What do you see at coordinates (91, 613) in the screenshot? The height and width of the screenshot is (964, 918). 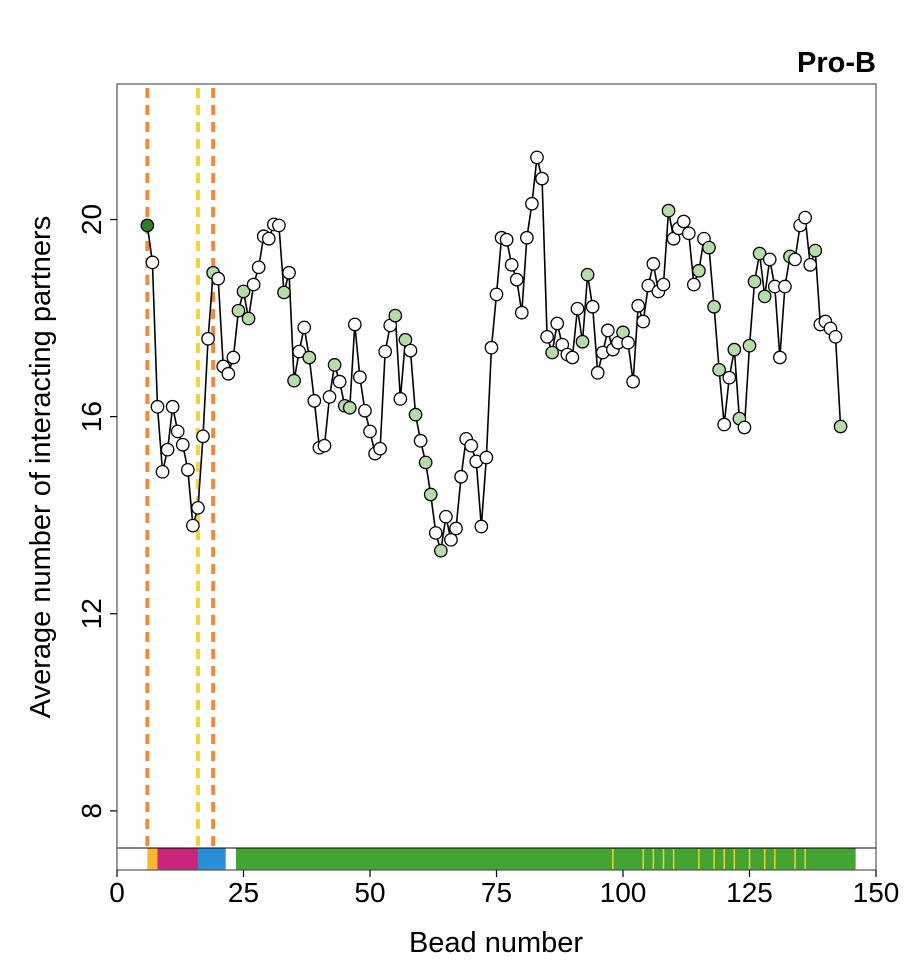 I see `y-tick-label: 12` at bounding box center [91, 613].